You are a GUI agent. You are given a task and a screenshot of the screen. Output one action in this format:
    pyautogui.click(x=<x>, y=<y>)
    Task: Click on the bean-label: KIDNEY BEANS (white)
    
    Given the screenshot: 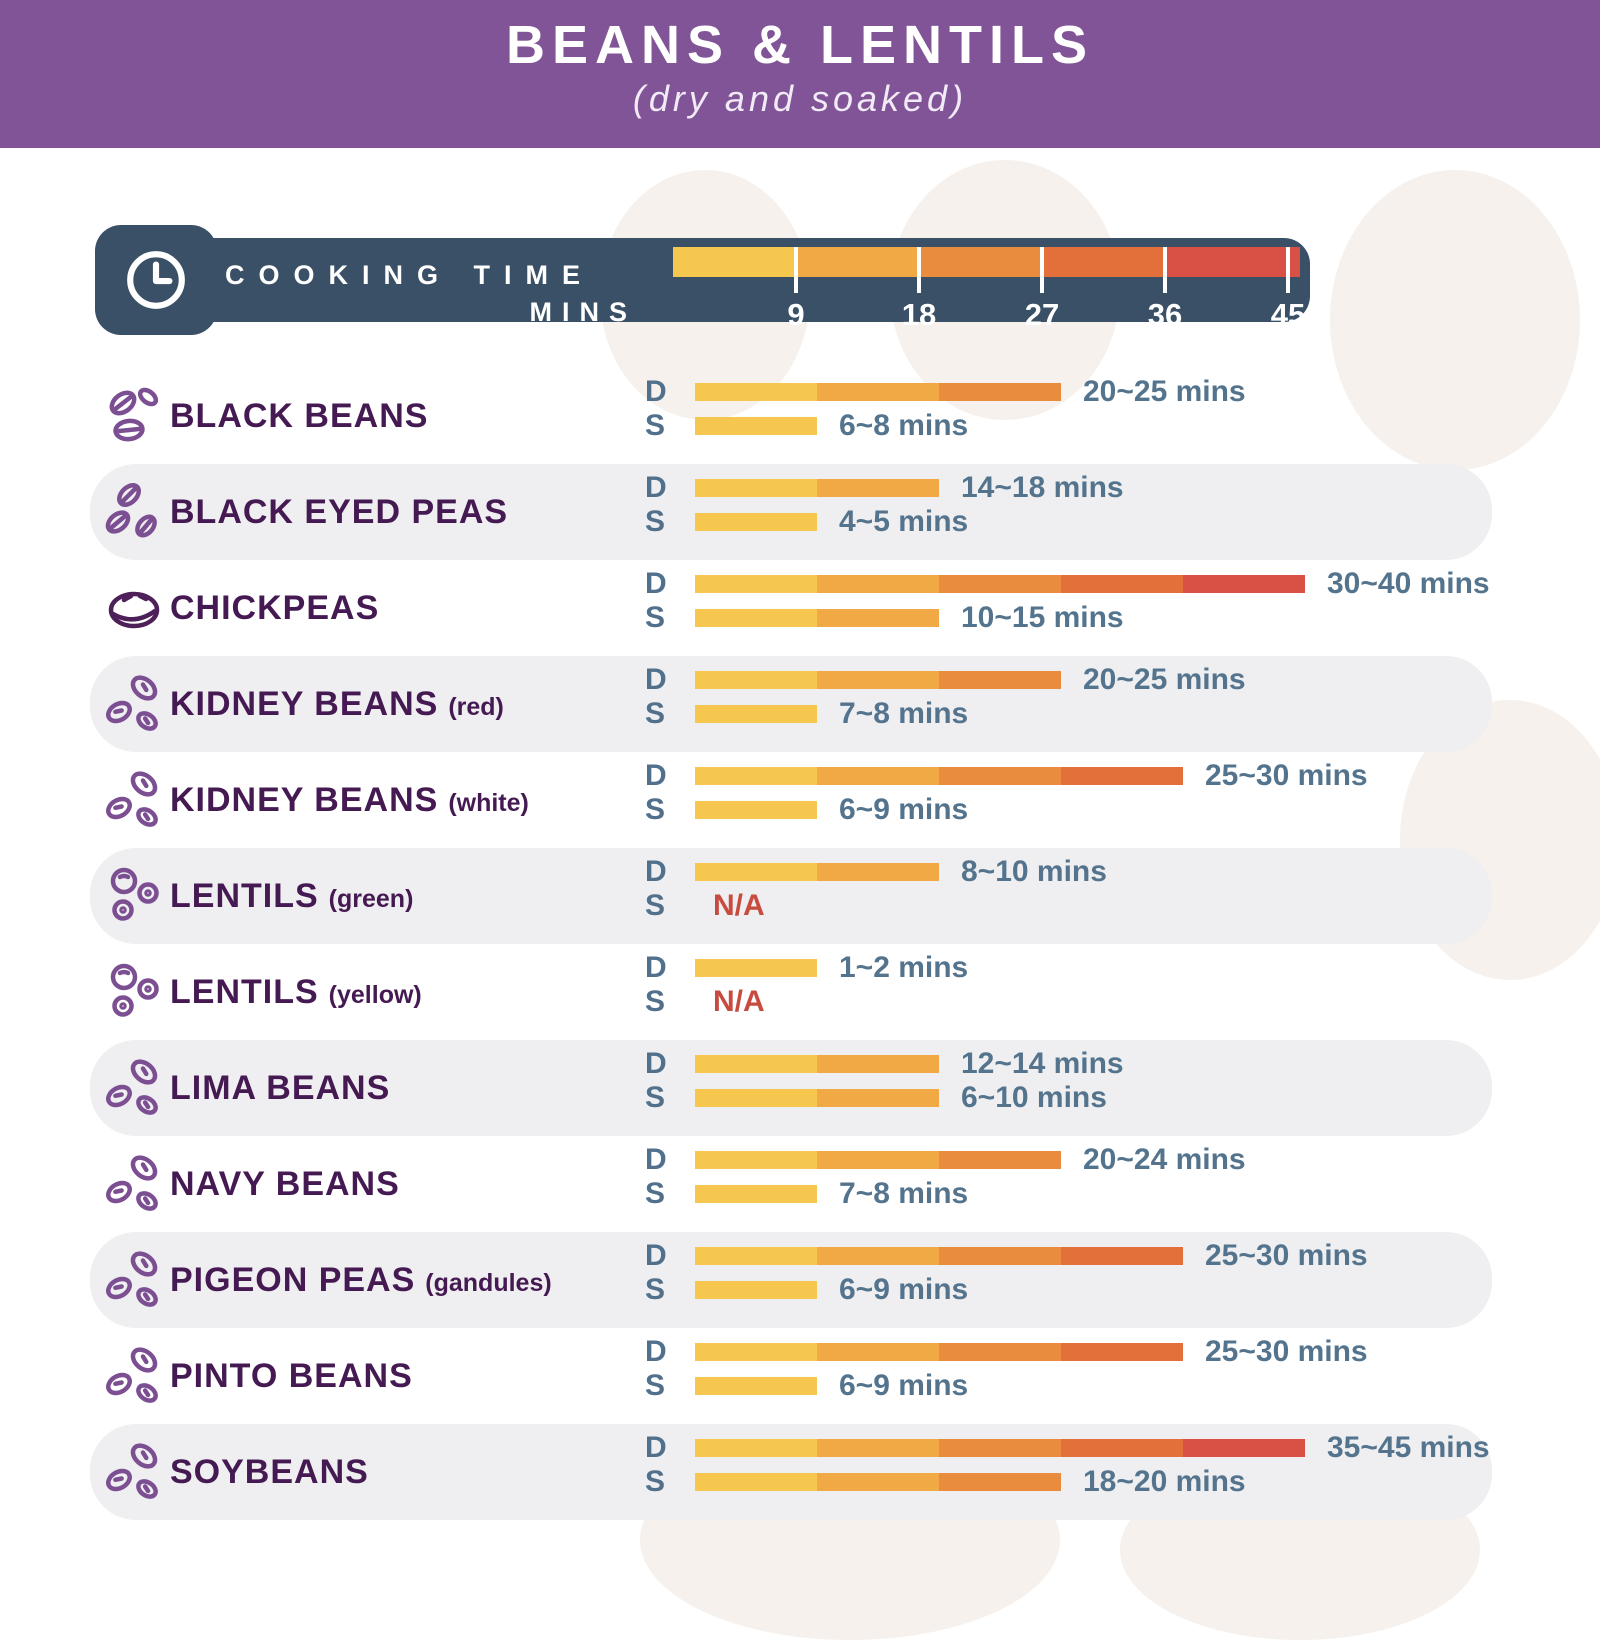 What is the action you would take?
    pyautogui.click(x=349, y=800)
    